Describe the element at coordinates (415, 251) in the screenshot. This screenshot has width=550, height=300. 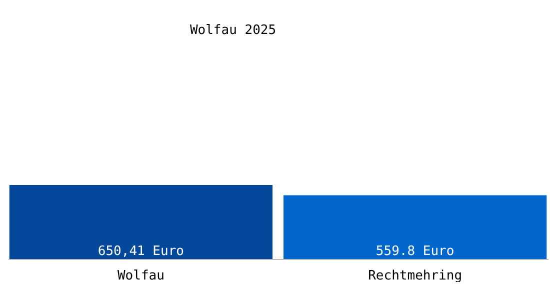
I see `data-label: 559.8 Euro` at that location.